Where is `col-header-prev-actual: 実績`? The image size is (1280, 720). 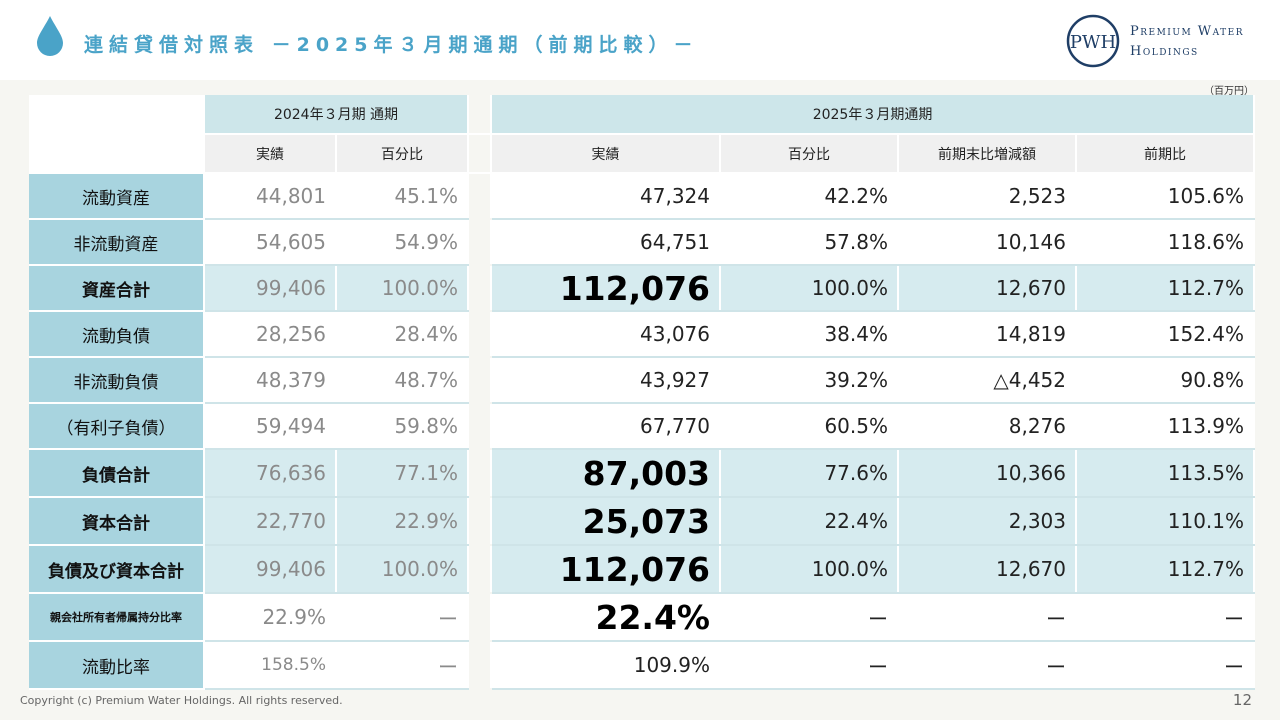
col-header-prev-actual: 実績 is located at coordinates (270, 154).